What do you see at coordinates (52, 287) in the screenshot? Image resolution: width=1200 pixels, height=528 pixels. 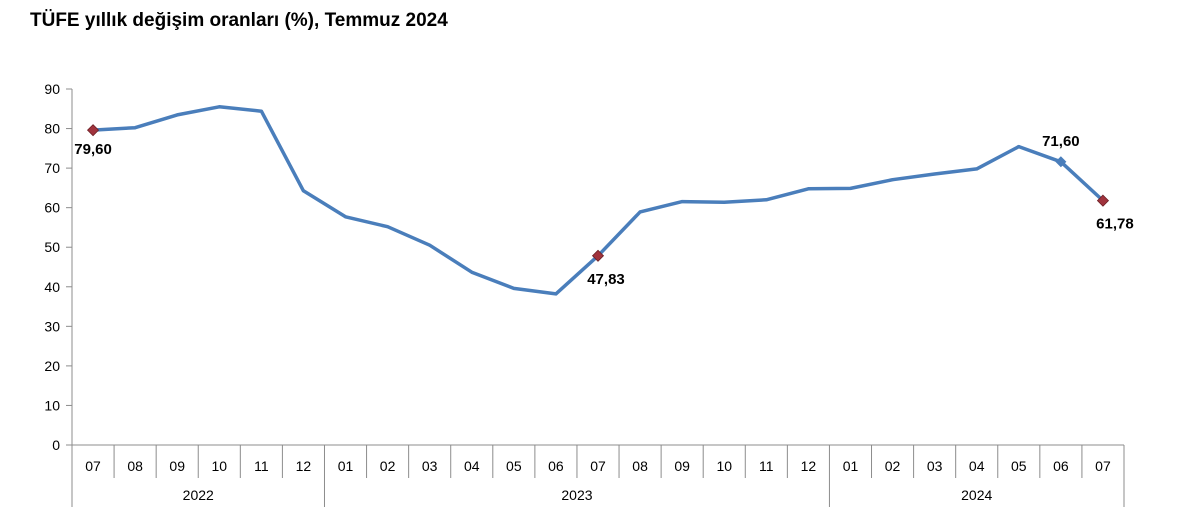 I see `y-tick-label: 40` at bounding box center [52, 287].